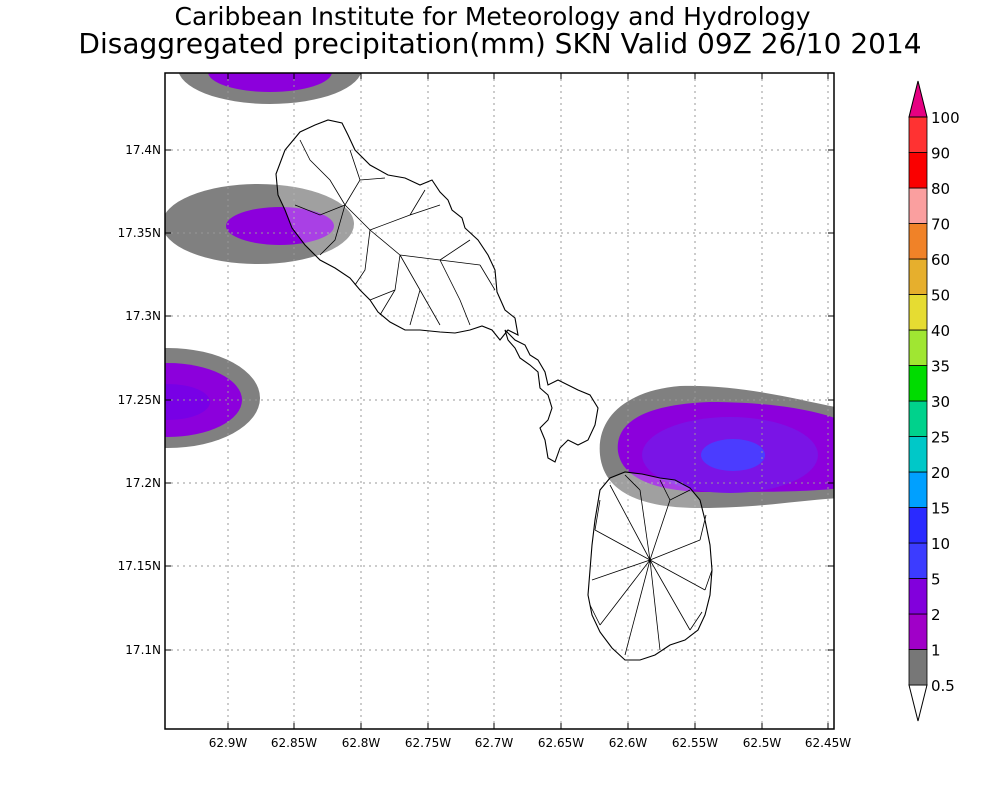 The image size is (1000, 800). I want to click on lon-tick-label: 62.55W, so click(695, 743).